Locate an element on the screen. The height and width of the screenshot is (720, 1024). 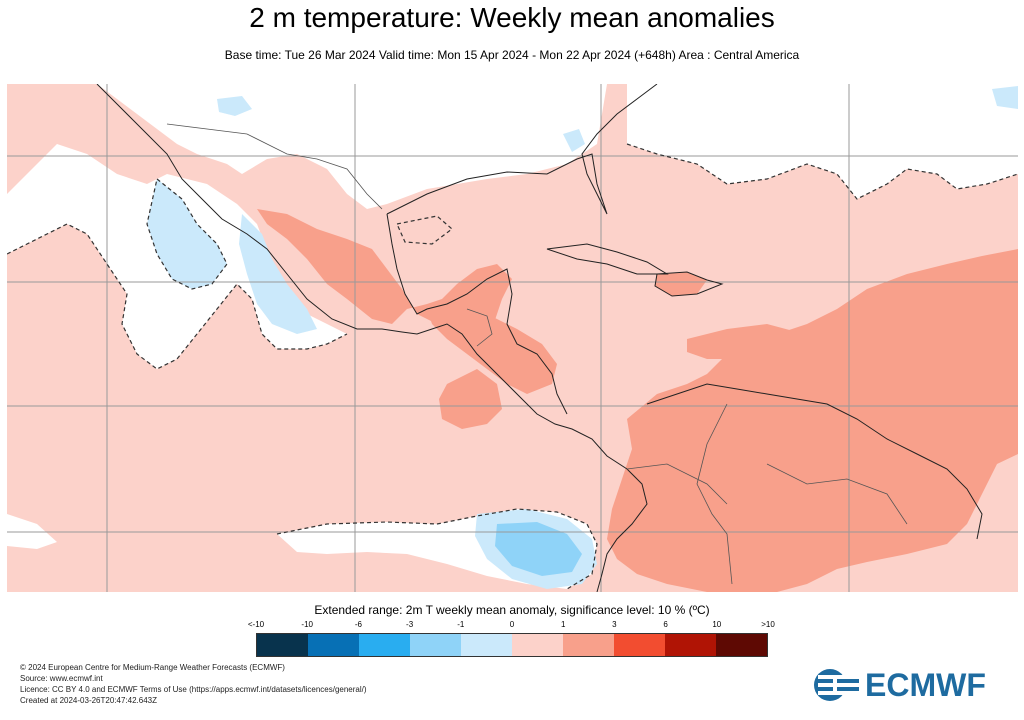
ecmwf-logo: ECMWF is located at coordinates (899, 685).